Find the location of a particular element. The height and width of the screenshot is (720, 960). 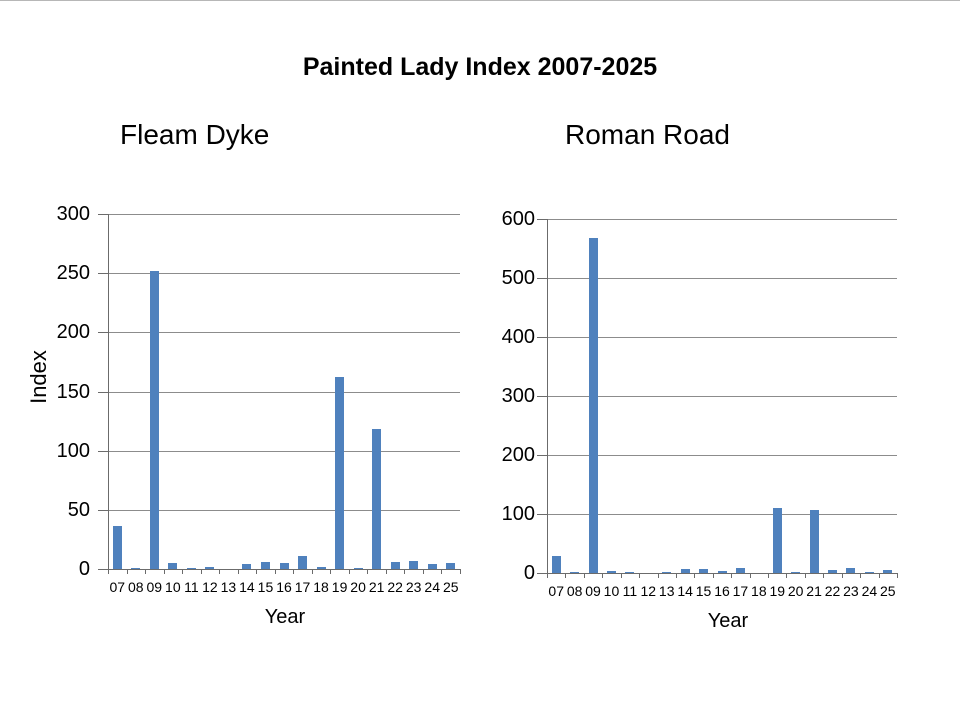

y-tick-label: 400 is located at coordinates (518, 337).